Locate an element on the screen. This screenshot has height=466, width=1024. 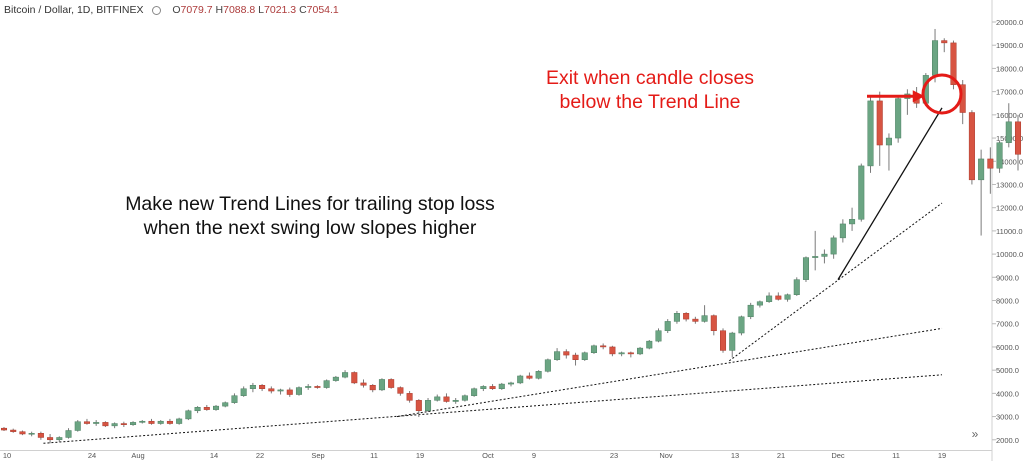
exit-line-1: Exit when candle closes is located at coordinates (650, 78).